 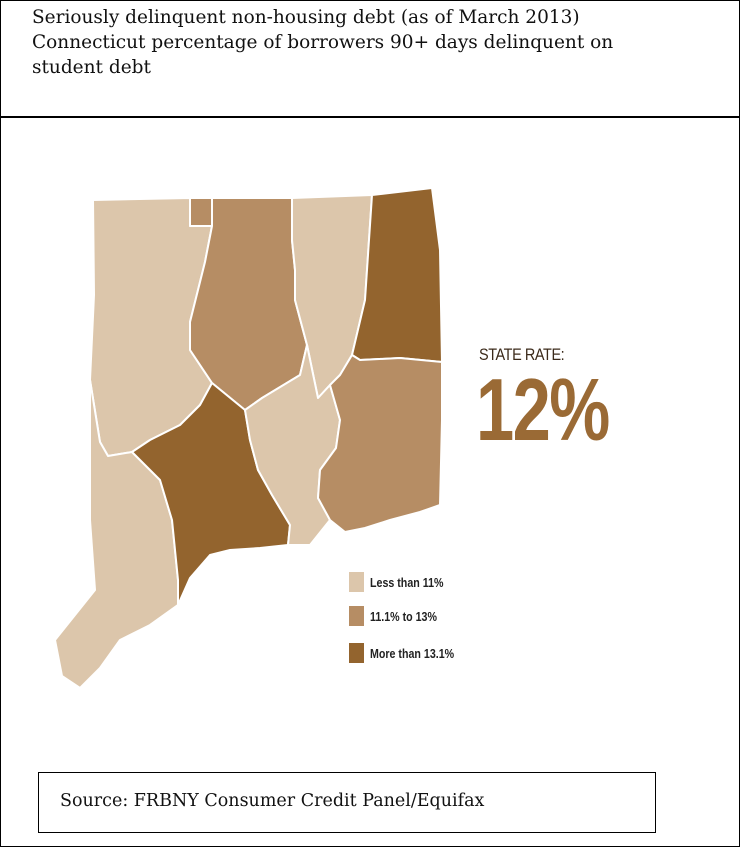 I want to click on legend-item-mid: 11.1% to 13%, so click(x=400, y=616).